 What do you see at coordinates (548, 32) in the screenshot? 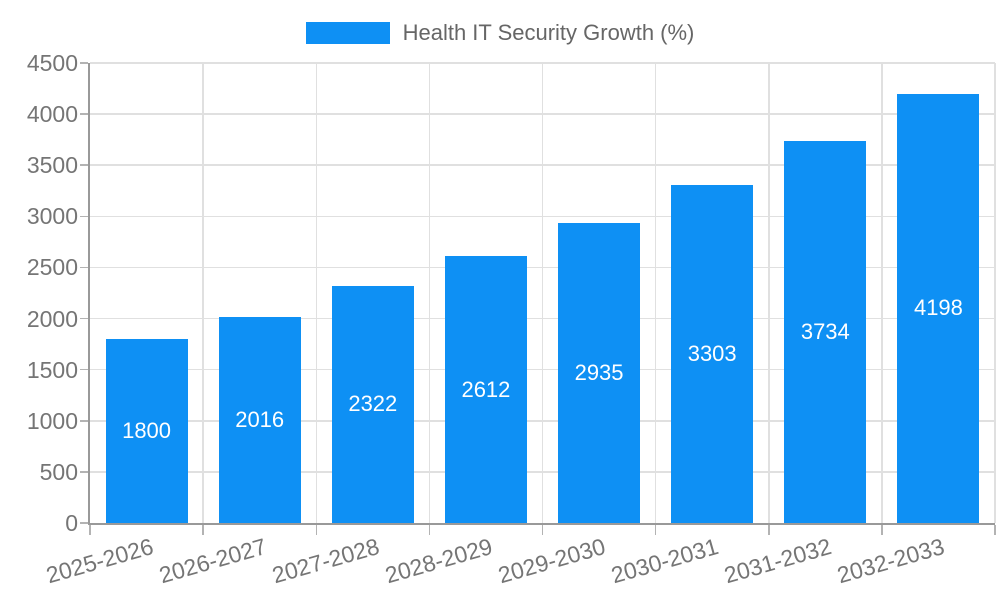
I see `legend-label: Health IT Security Growth (%)` at bounding box center [548, 32].